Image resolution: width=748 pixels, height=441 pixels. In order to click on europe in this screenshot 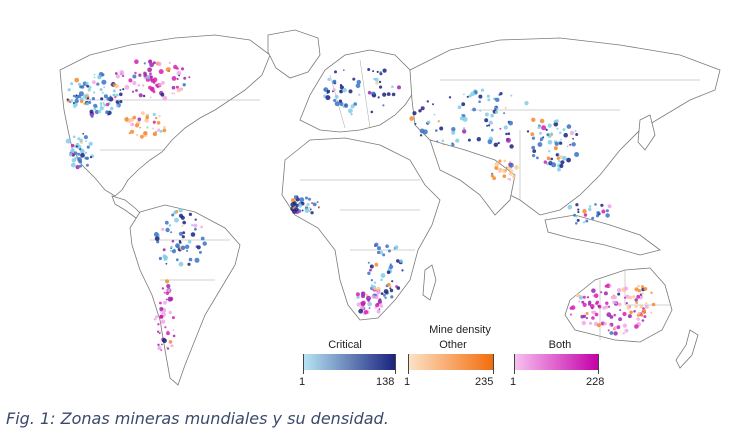, I will do `click(357, 91)`.